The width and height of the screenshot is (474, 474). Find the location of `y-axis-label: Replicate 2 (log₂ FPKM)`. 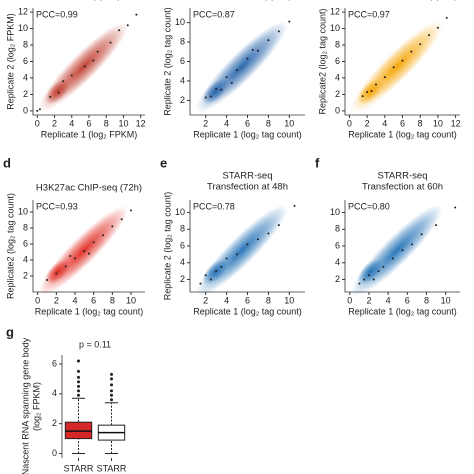

y-axis-label: Replicate 2 (log₂ FPKM) is located at coordinates (10, 61).